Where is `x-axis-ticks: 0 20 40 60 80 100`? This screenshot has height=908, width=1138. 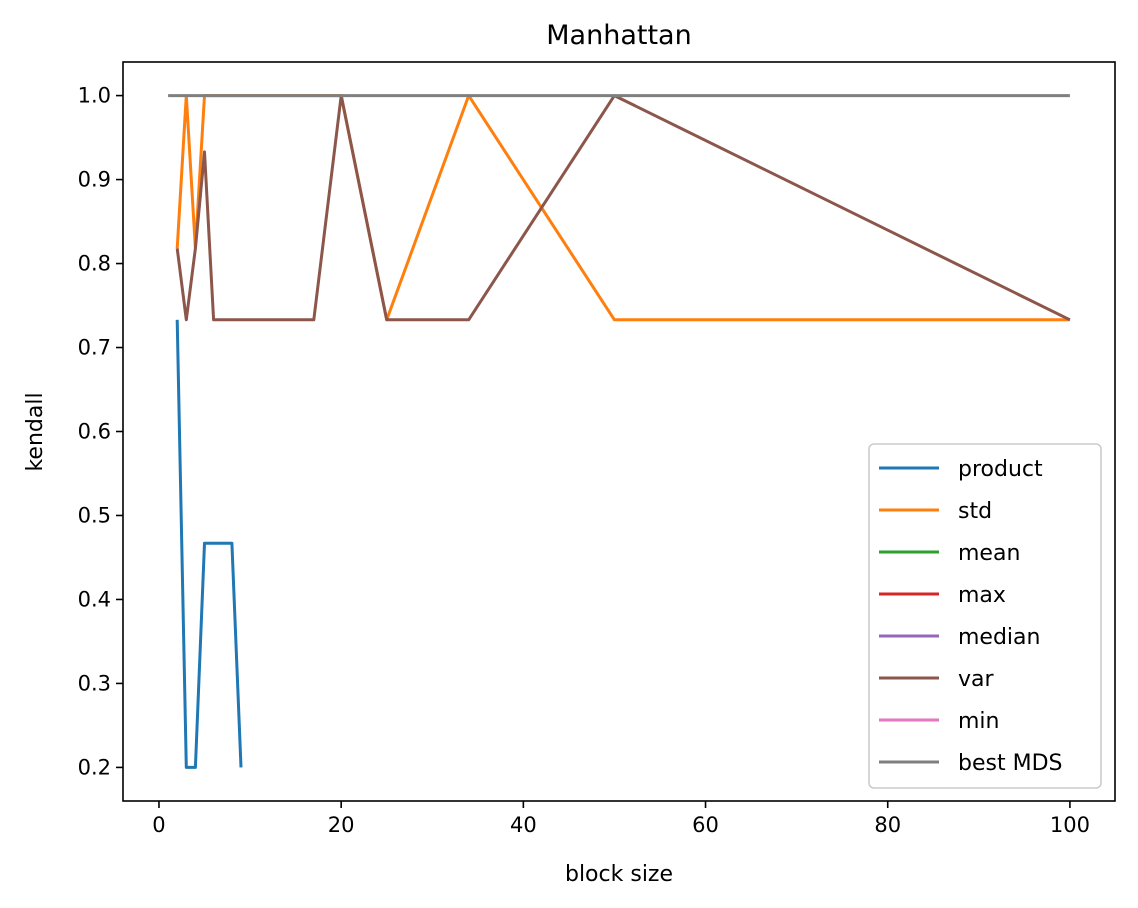 x-axis-ticks: 0 20 40 60 80 100 is located at coordinates (621, 819).